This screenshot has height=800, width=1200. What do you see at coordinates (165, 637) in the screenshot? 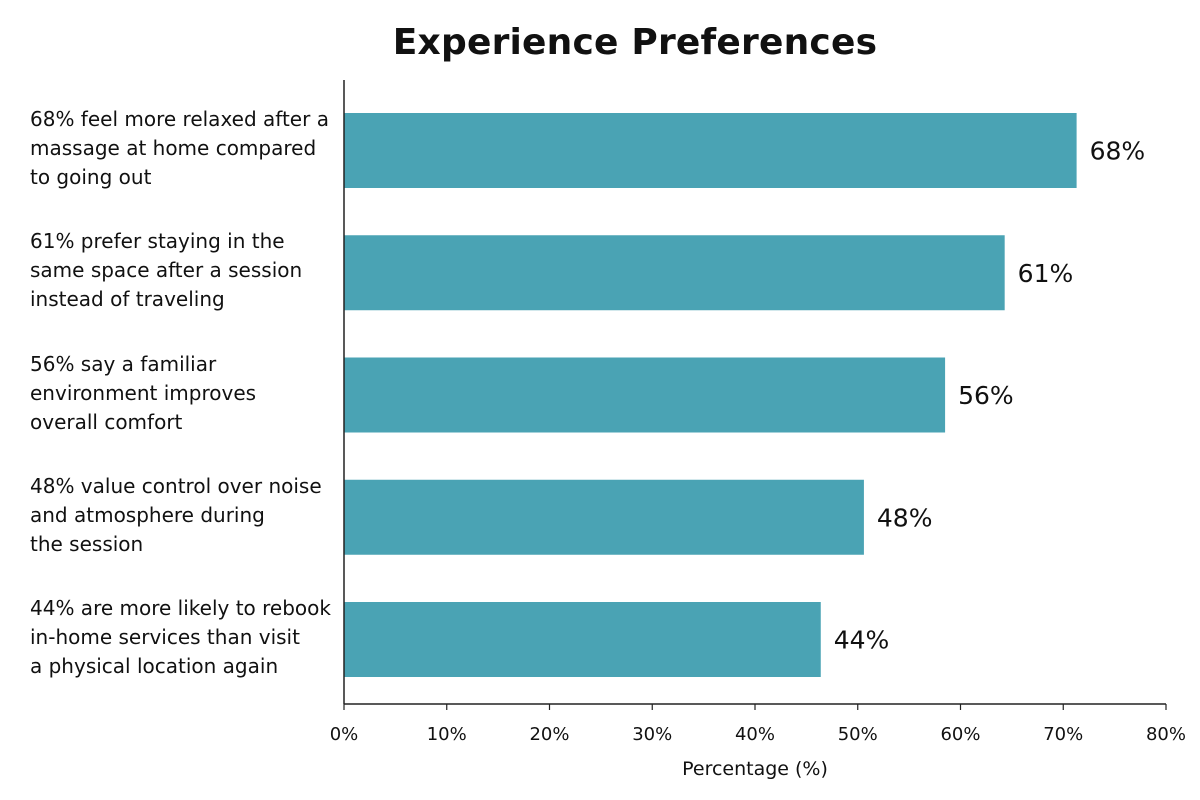
I see `category-label-line: in-home services than visit` at bounding box center [165, 637].